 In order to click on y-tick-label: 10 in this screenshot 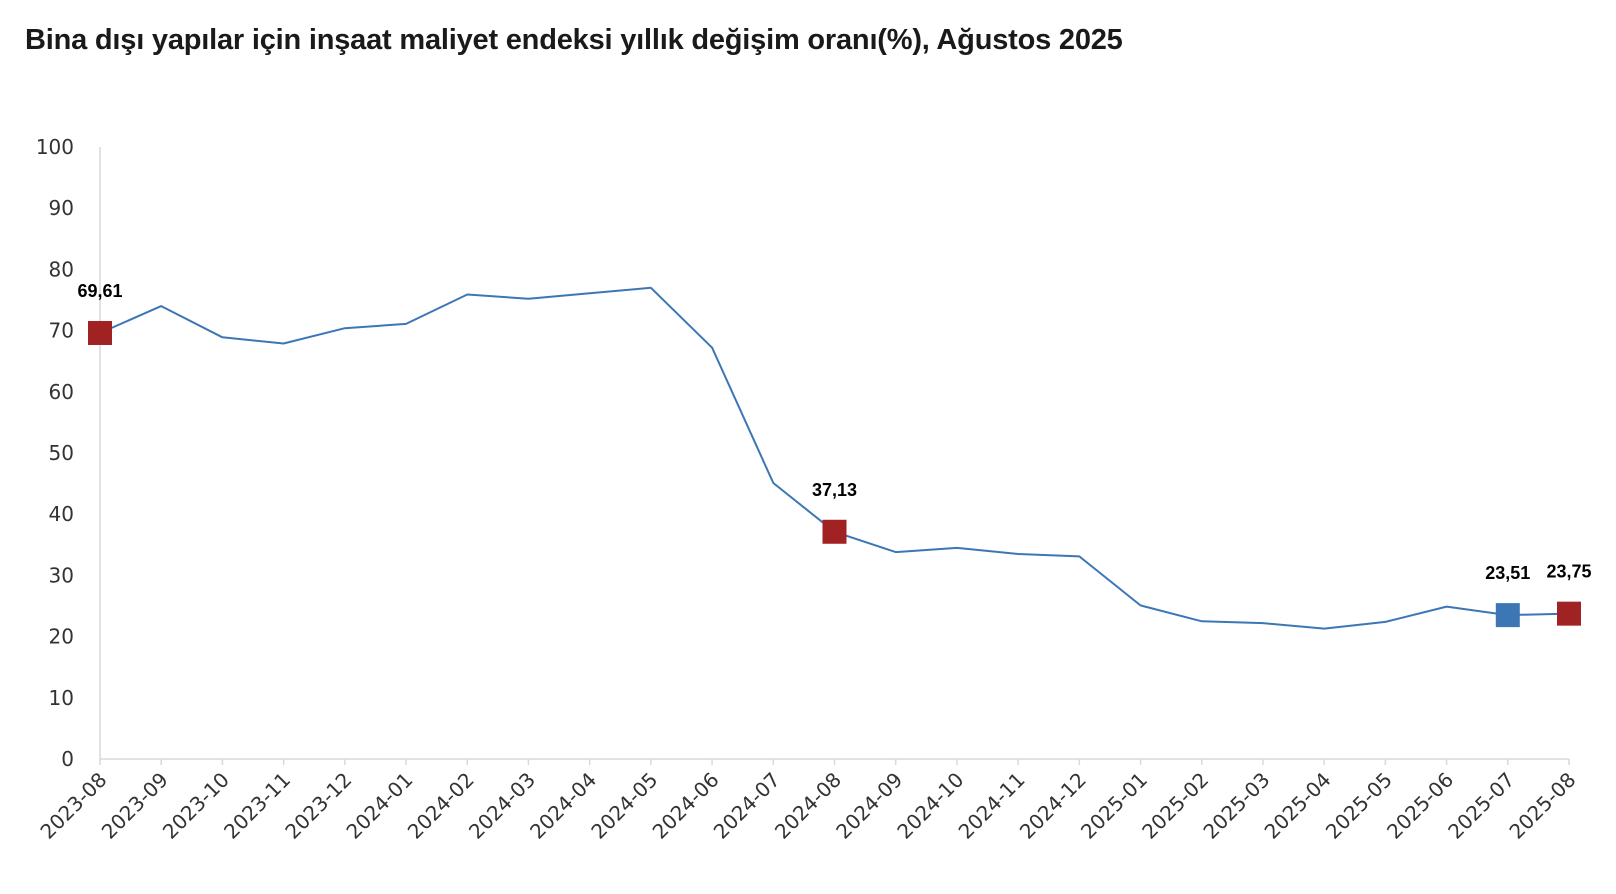, I will do `click(61, 698)`.